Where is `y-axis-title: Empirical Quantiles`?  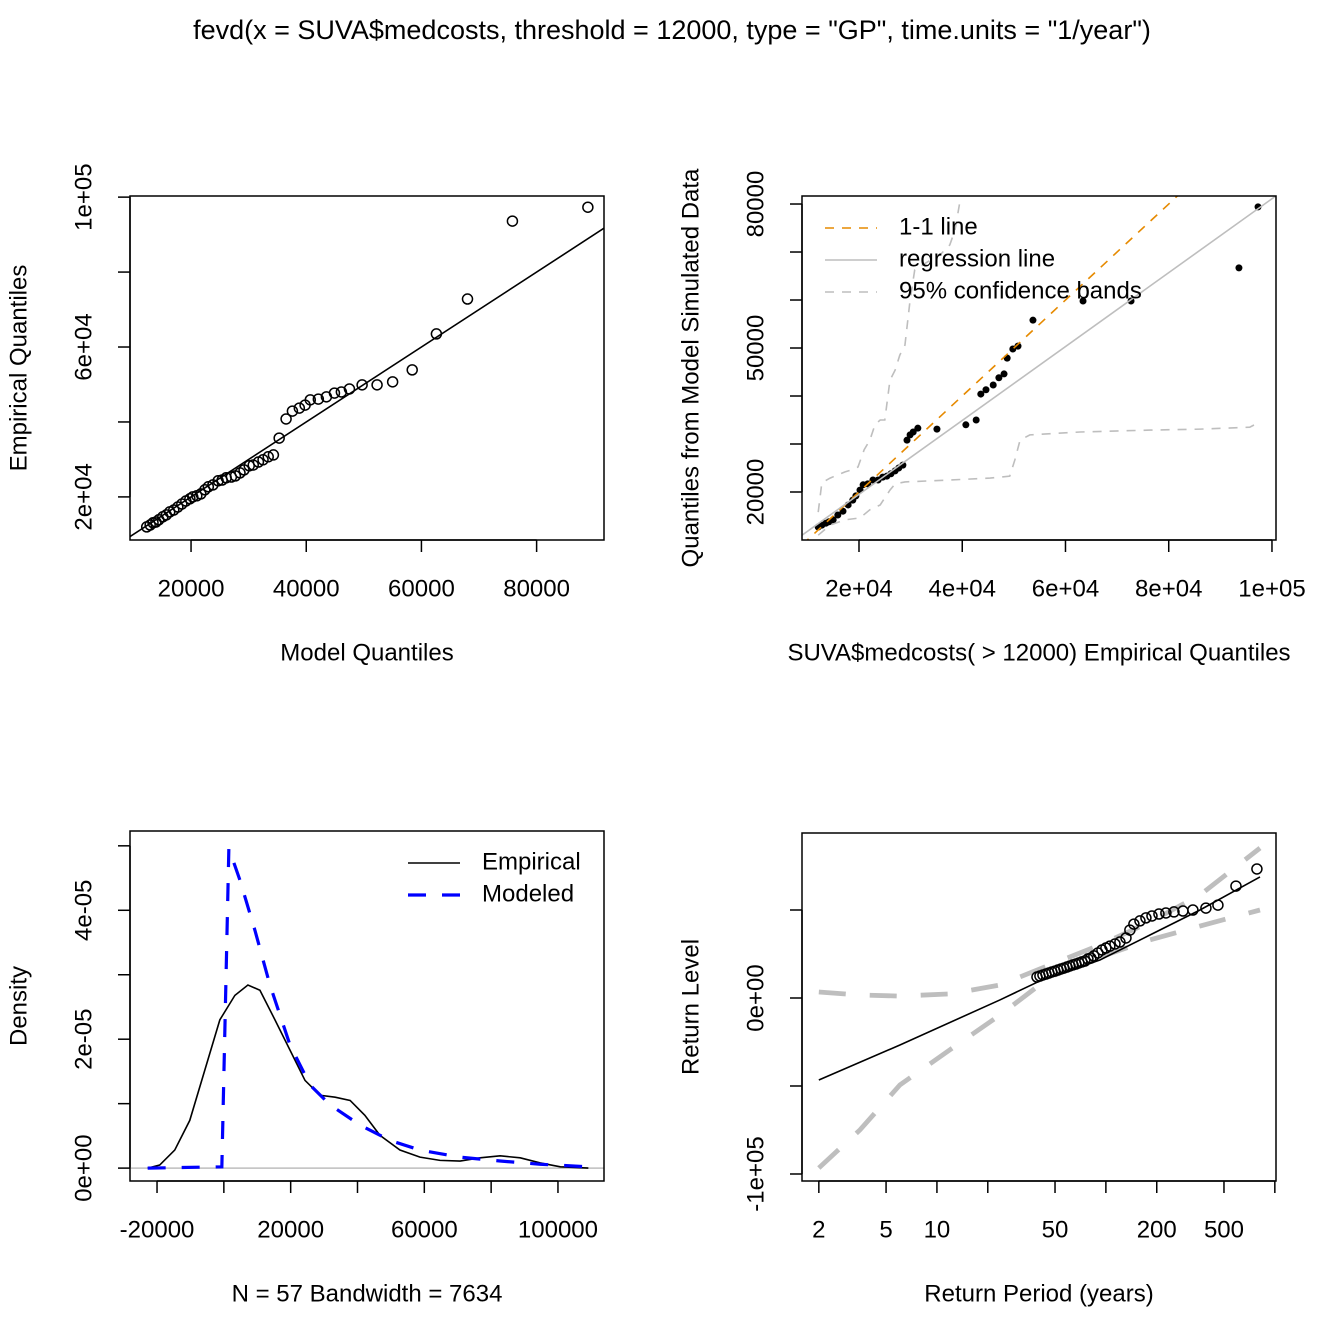 y-axis-title: Empirical Quantiles is located at coordinates (18, 368).